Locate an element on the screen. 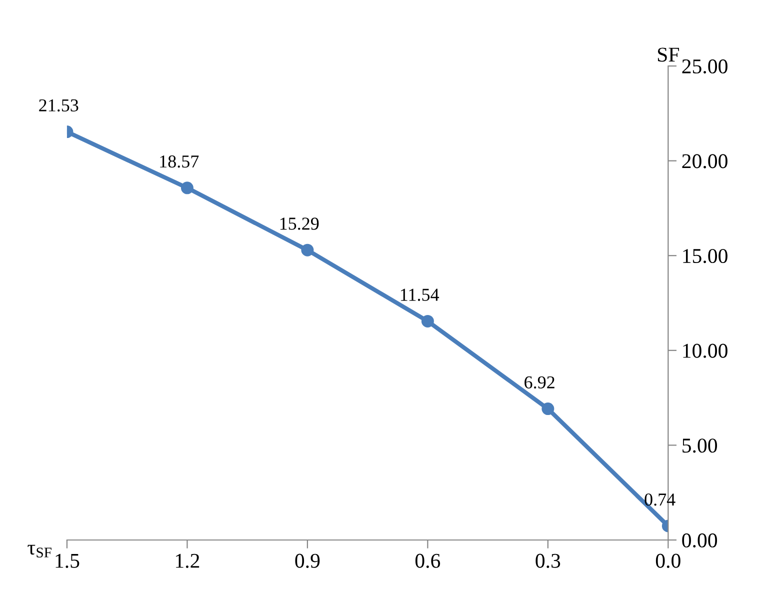 The width and height of the screenshot is (761, 600). y-axis-title: SF is located at coordinates (668, 55).